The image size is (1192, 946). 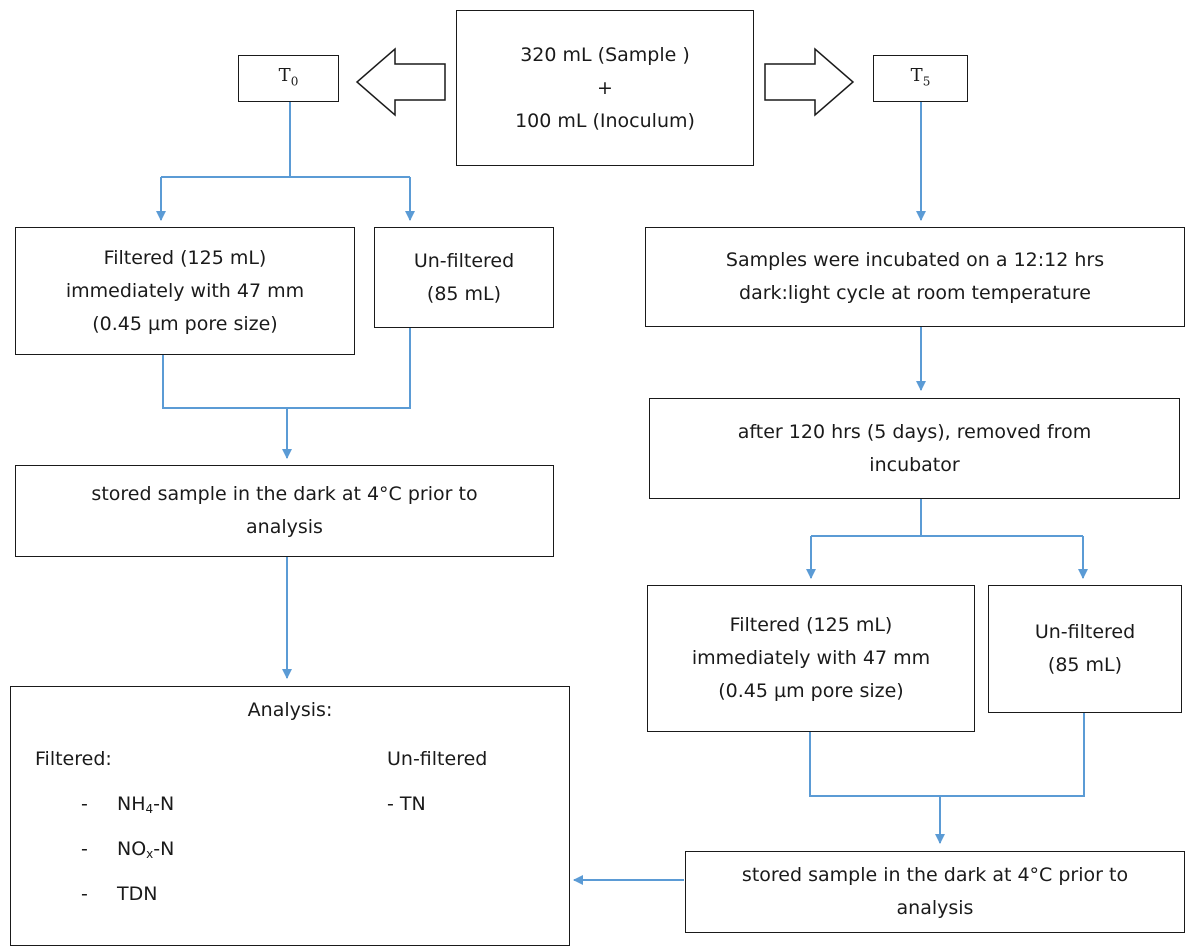 What do you see at coordinates (150, 854) in the screenshot?
I see `nox-subscript: x` at bounding box center [150, 854].